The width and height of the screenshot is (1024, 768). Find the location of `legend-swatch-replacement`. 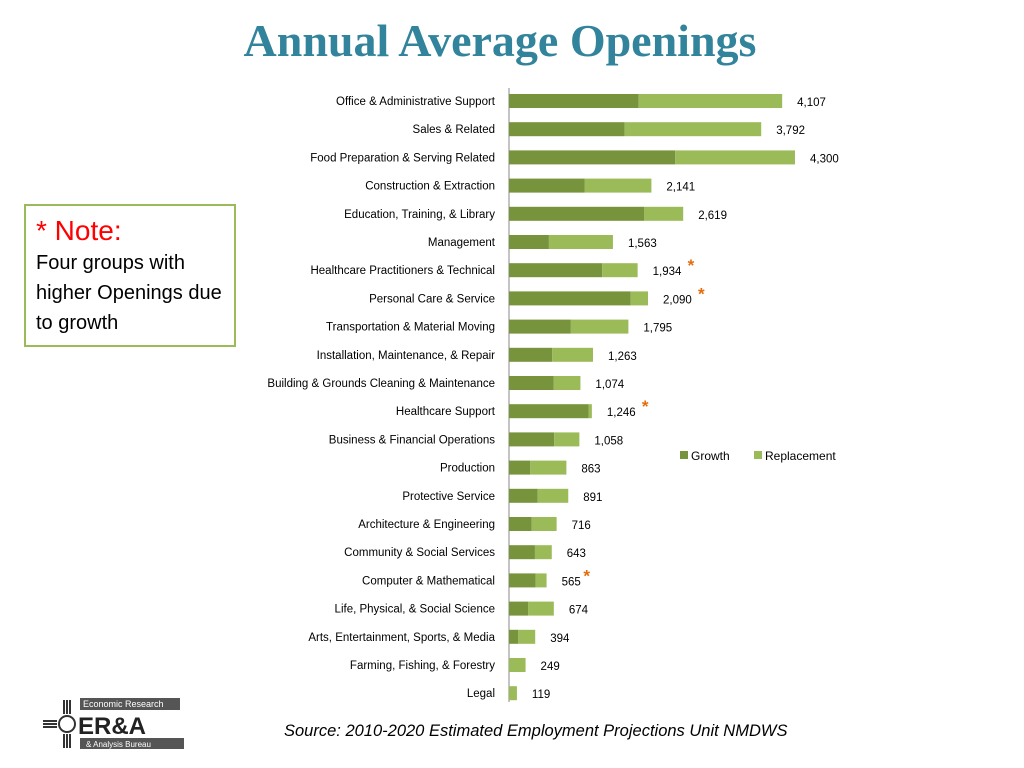

legend-swatch-replacement is located at coordinates (758, 455).